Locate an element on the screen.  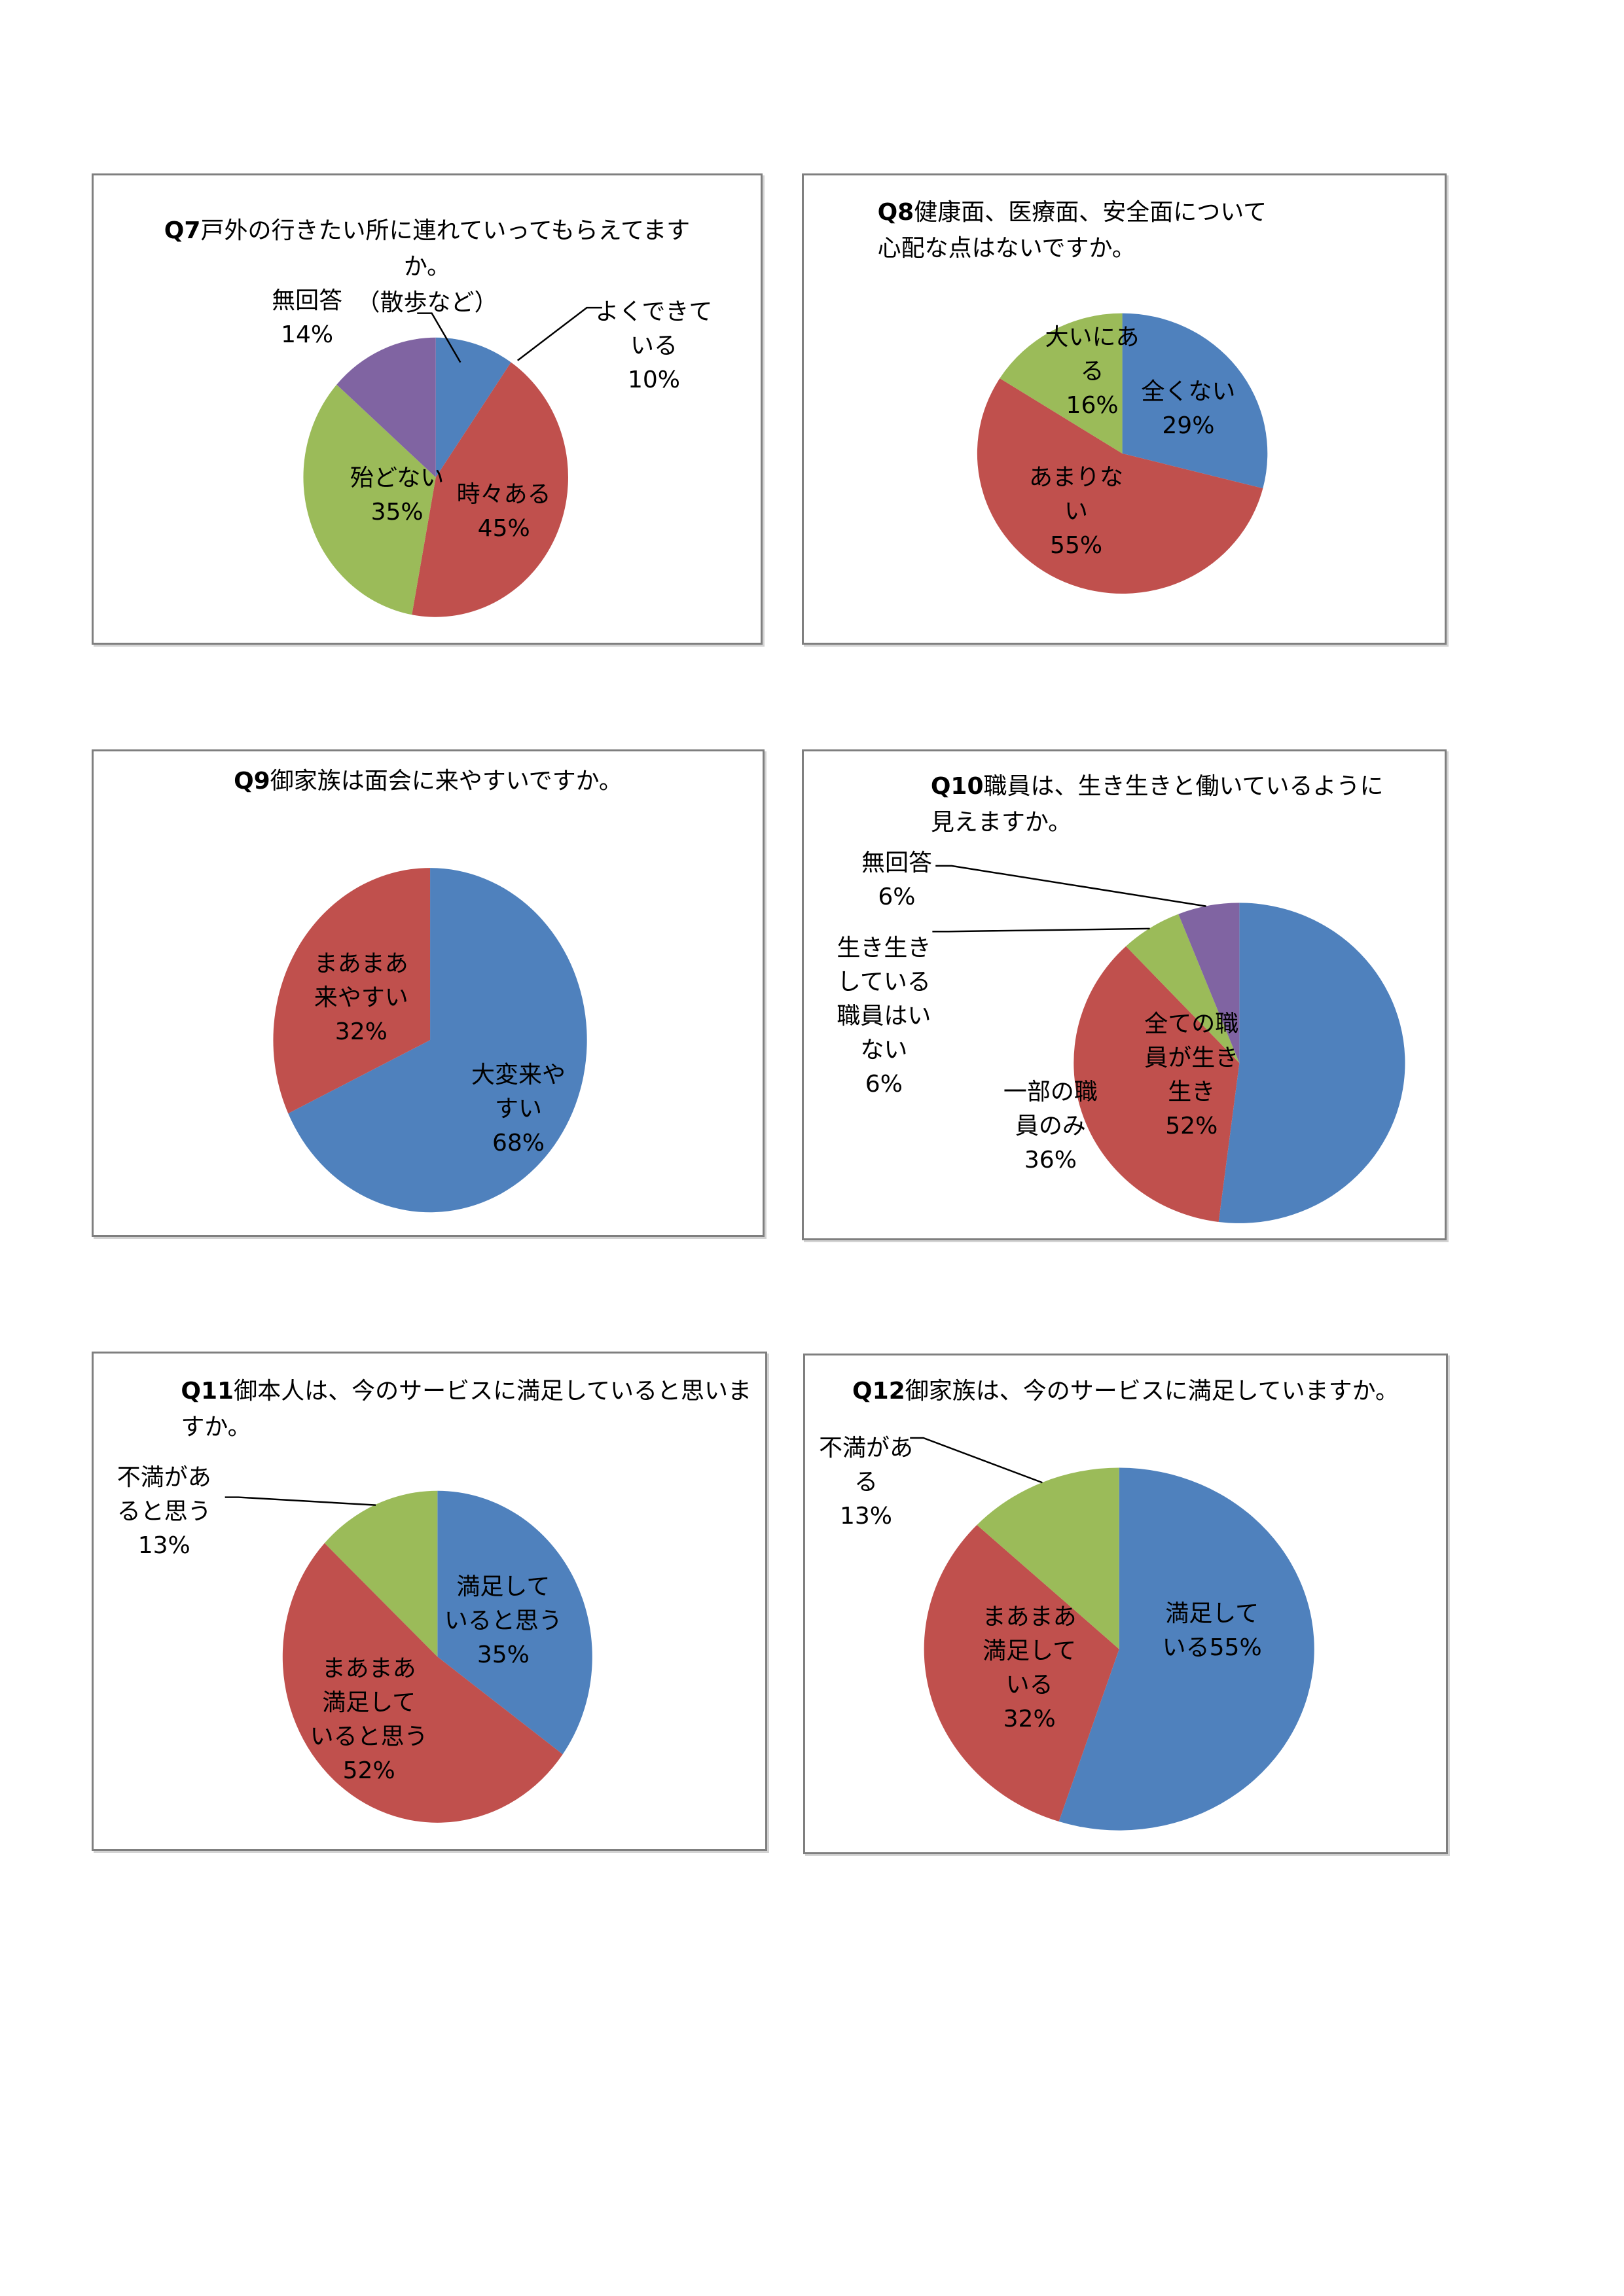
chart-title-line: Q9御家族は面会に来やすいですか。 is located at coordinates (428, 782).